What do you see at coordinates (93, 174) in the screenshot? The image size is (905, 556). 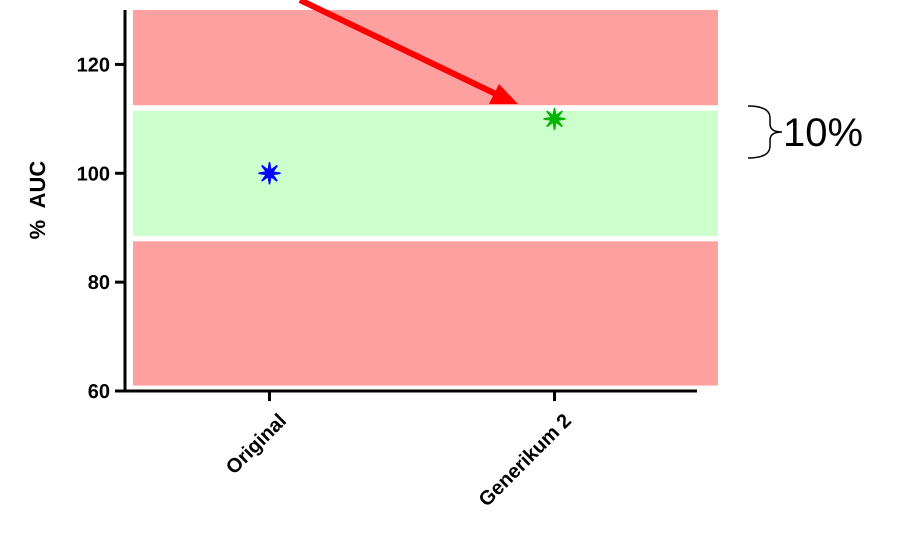 I see `y-tick-label: 100` at bounding box center [93, 174].